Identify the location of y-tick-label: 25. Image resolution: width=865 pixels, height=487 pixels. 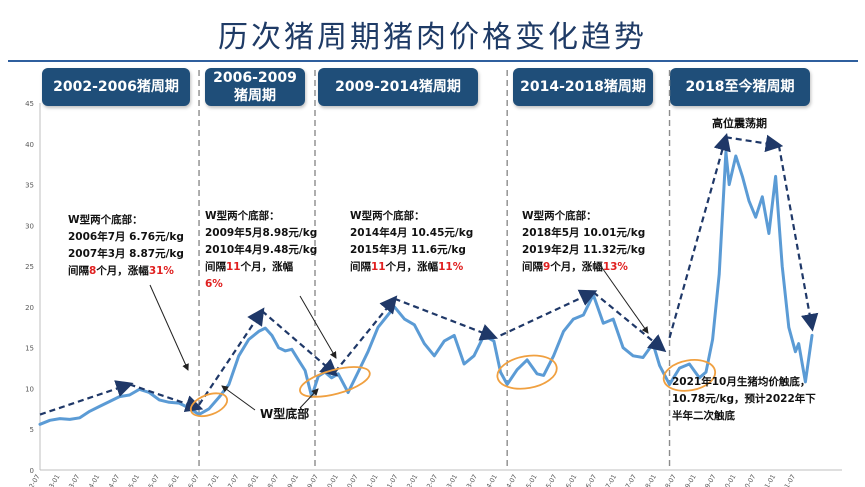
(29, 267).